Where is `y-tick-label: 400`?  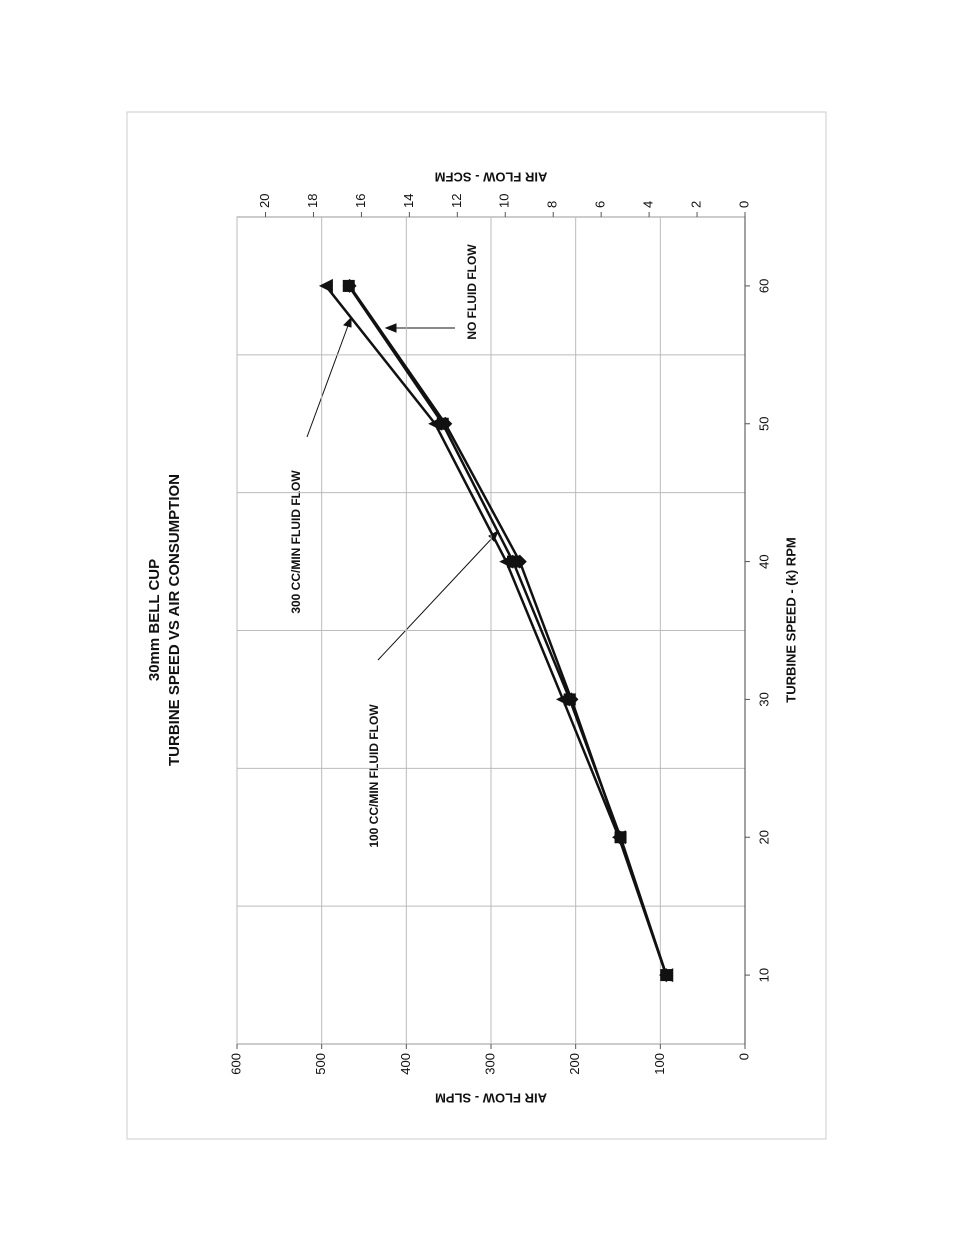
y-tick-label: 400 is located at coordinates (405, 1064).